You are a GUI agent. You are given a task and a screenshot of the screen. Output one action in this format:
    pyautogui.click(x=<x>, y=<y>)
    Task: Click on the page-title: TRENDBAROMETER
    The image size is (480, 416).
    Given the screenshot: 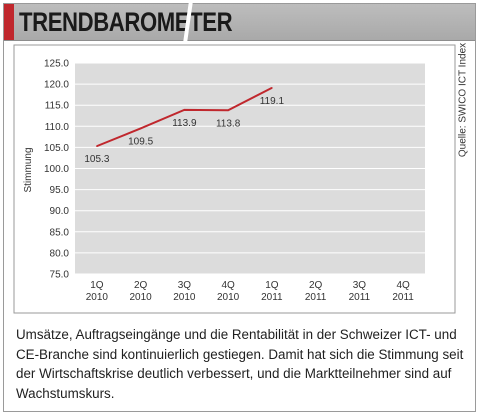 What is the action you would take?
    pyautogui.click(x=126, y=22)
    